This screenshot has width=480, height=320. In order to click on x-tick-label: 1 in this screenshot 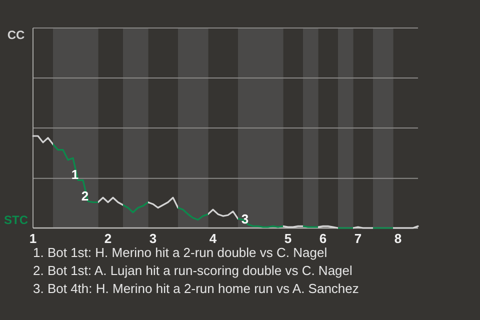, I will do `click(33, 238)`.